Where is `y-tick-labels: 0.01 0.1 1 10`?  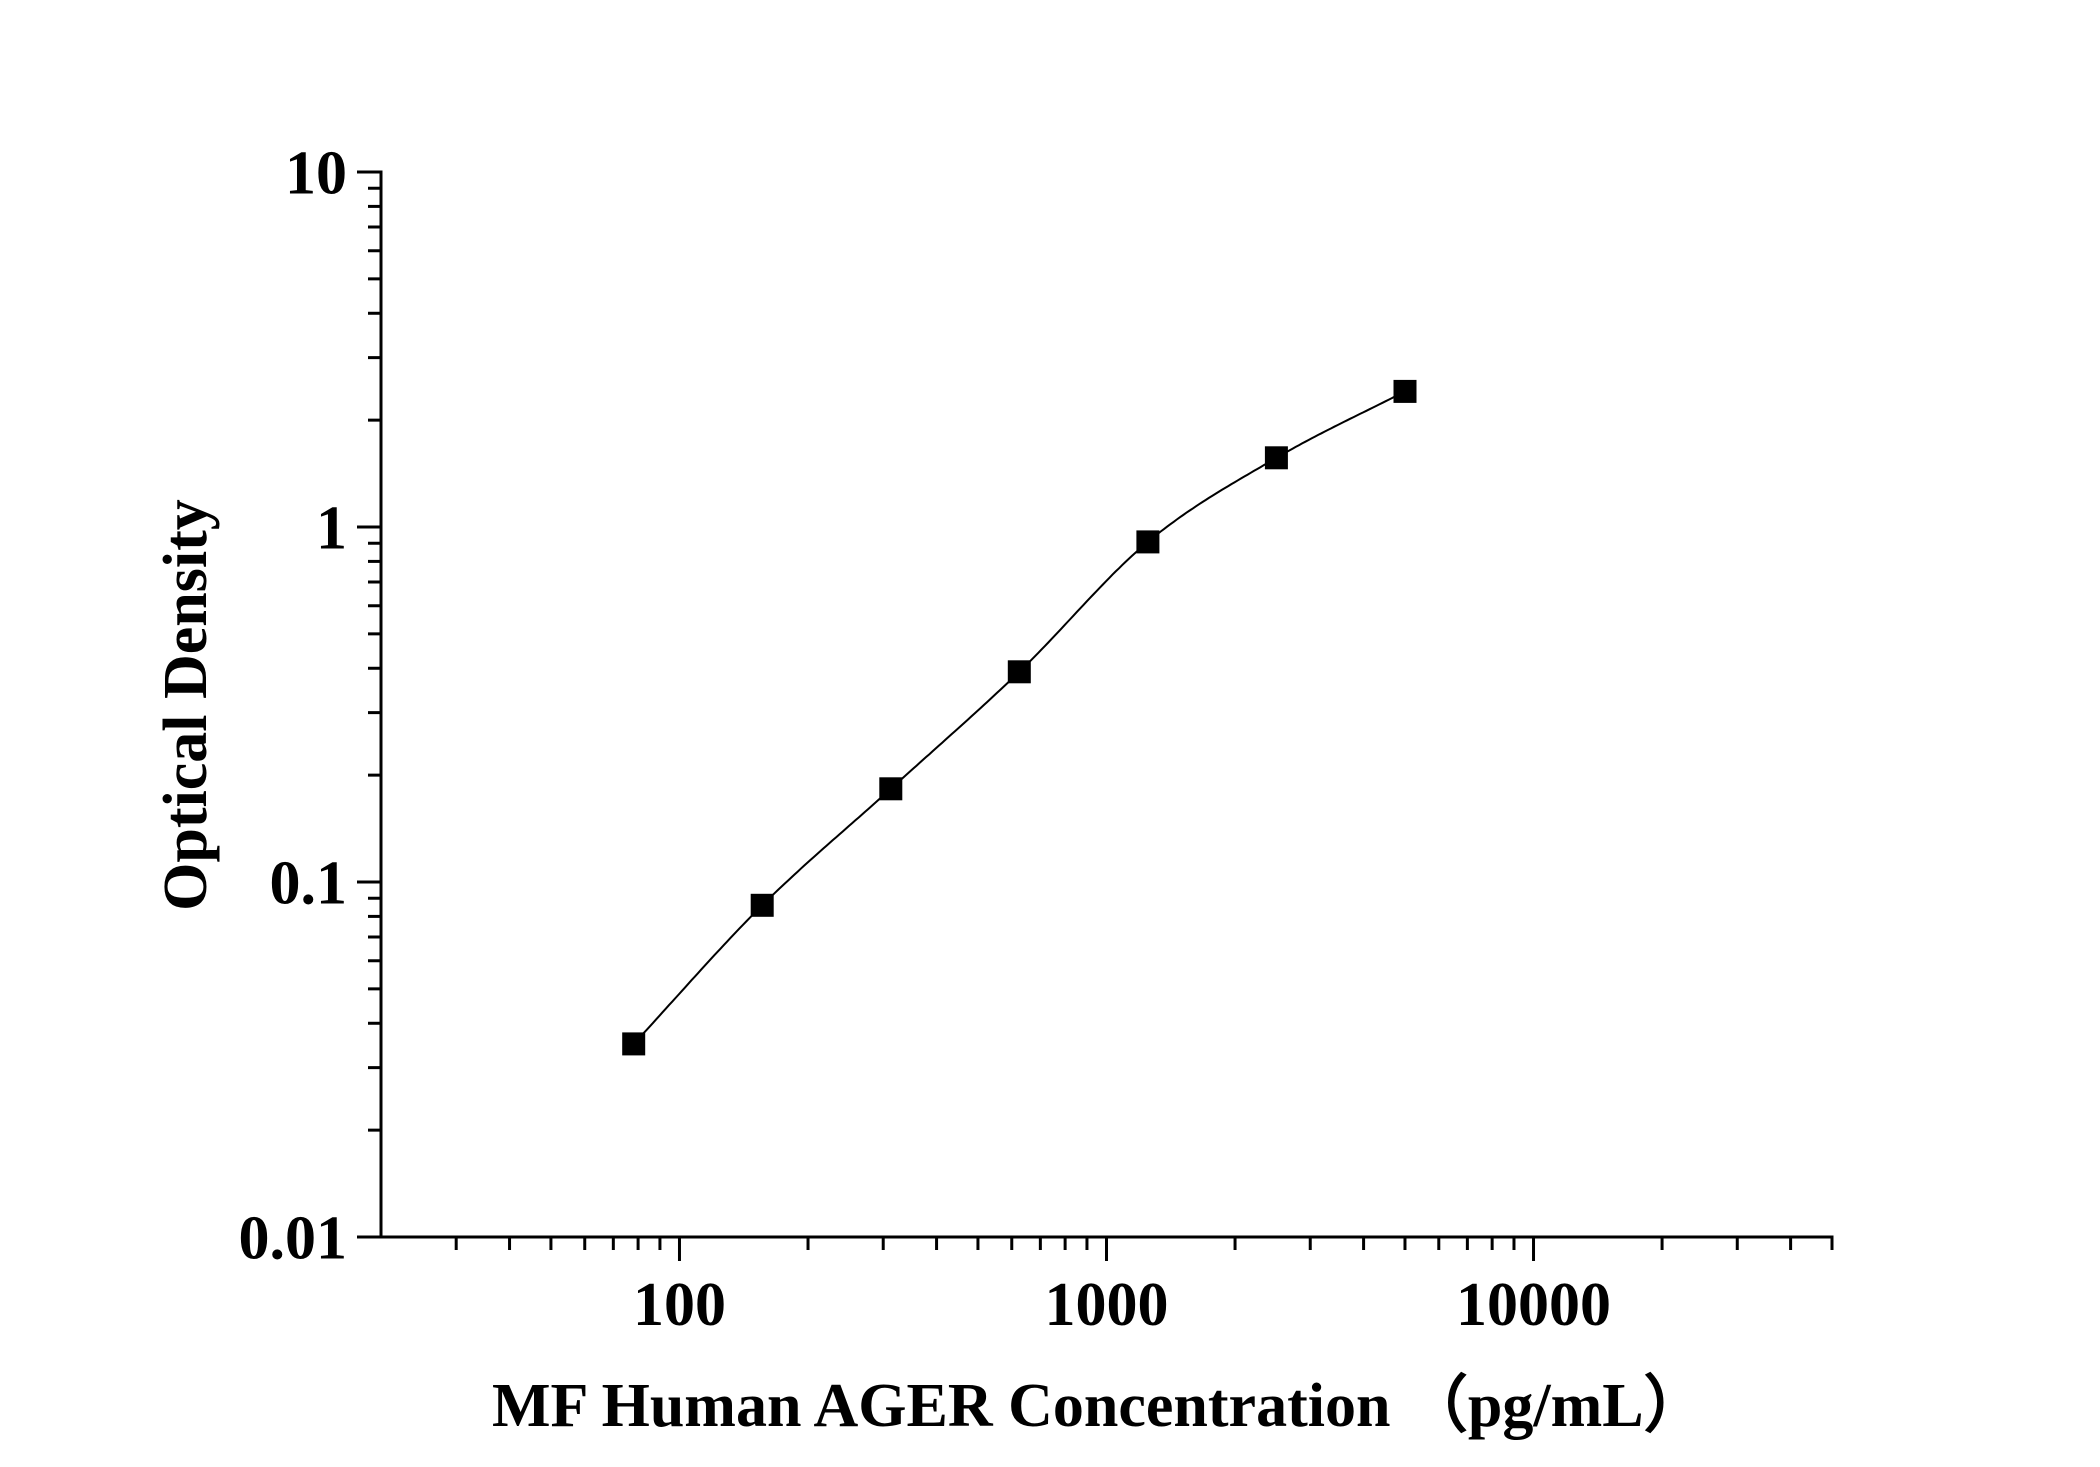 y-tick-labels: 0.01 0.1 1 10 is located at coordinates (293, 706).